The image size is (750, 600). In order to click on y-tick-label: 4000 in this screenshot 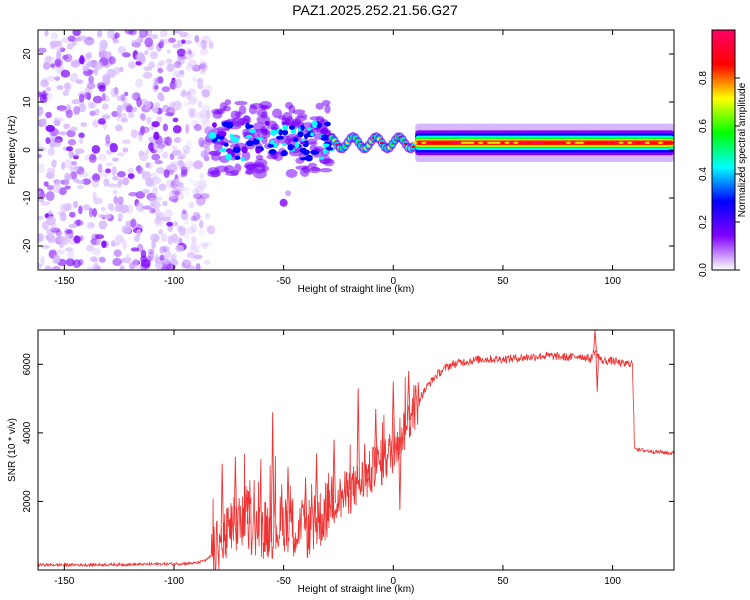, I will do `click(27, 432)`.